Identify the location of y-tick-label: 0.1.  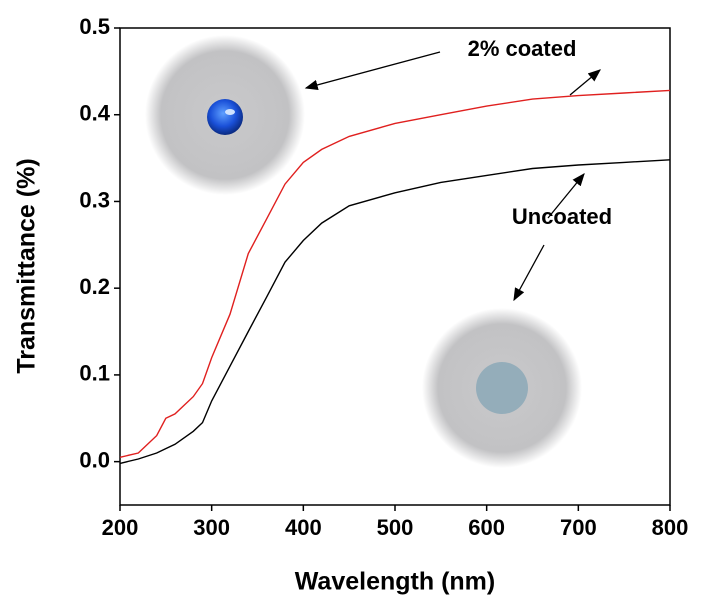
(94, 373).